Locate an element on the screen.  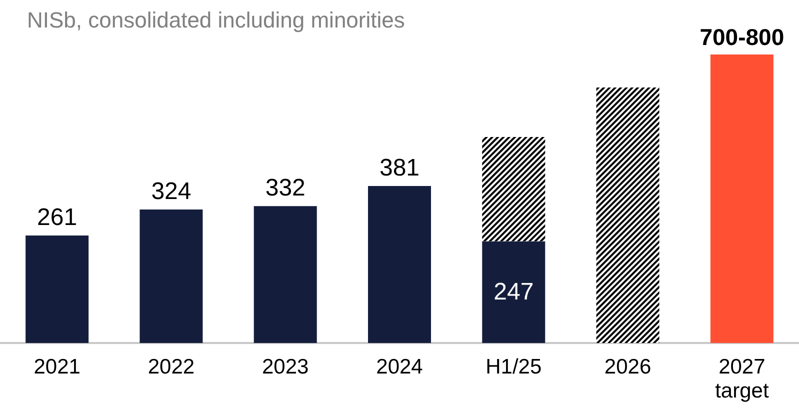
x-tick-label: 2026 is located at coordinates (628, 367).